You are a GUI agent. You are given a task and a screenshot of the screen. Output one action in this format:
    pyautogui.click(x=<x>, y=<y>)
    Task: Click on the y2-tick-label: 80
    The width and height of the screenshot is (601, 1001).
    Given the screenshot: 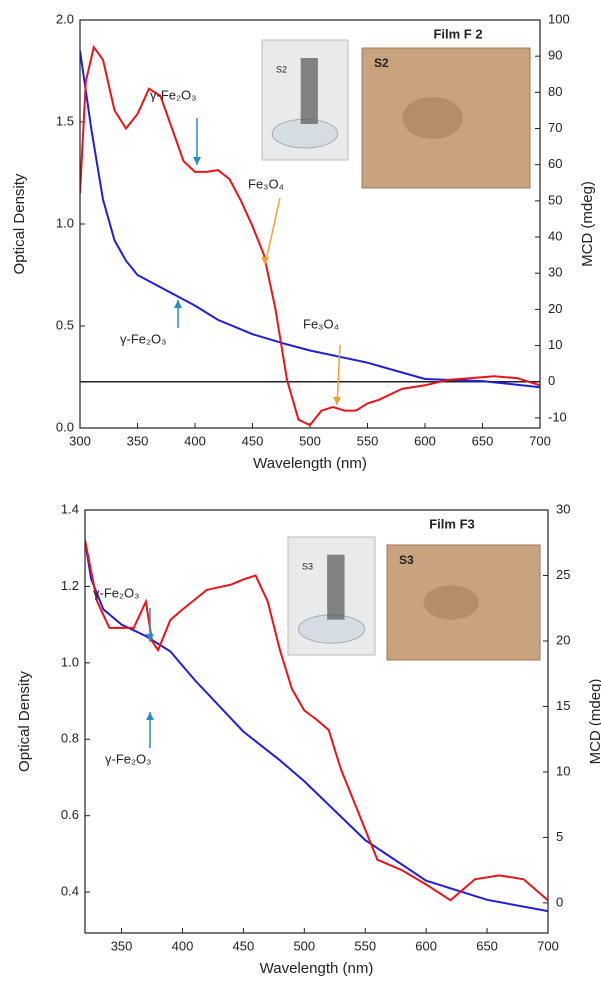 What is the action you would take?
    pyautogui.click(x=555, y=91)
    